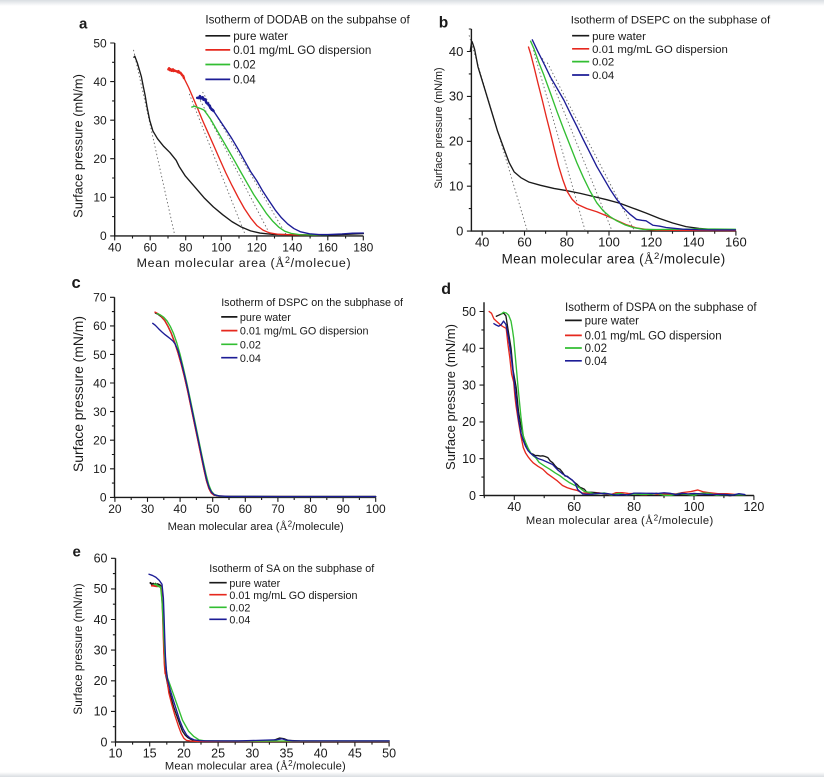  I want to click on svg-text: 35, so click(287, 754).